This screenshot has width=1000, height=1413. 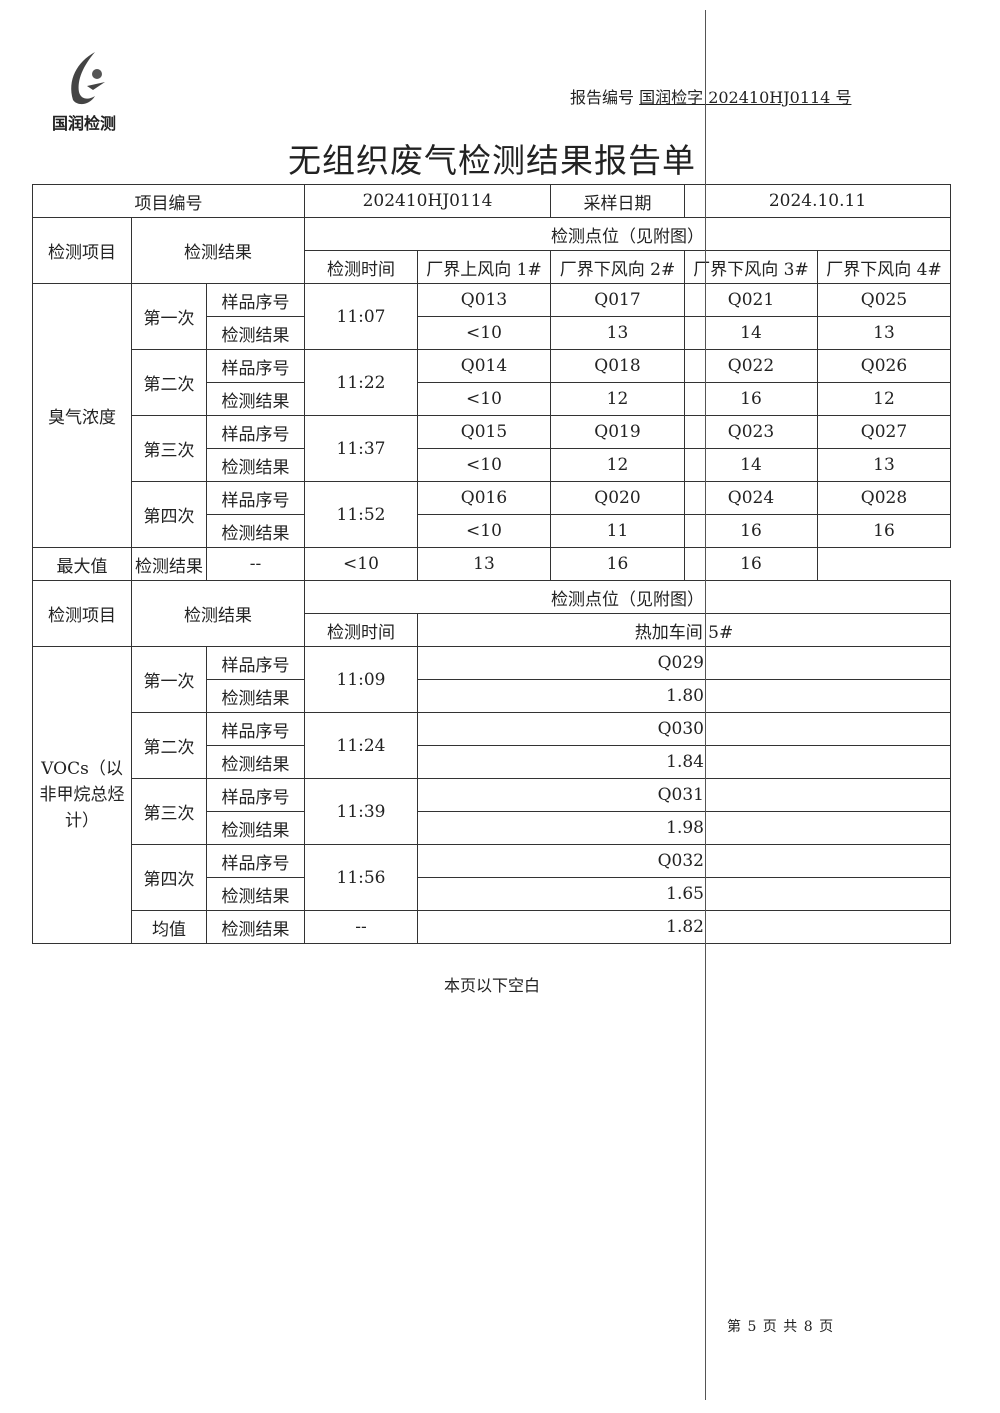 I want to click on result-value: 14, so click(x=751, y=333).